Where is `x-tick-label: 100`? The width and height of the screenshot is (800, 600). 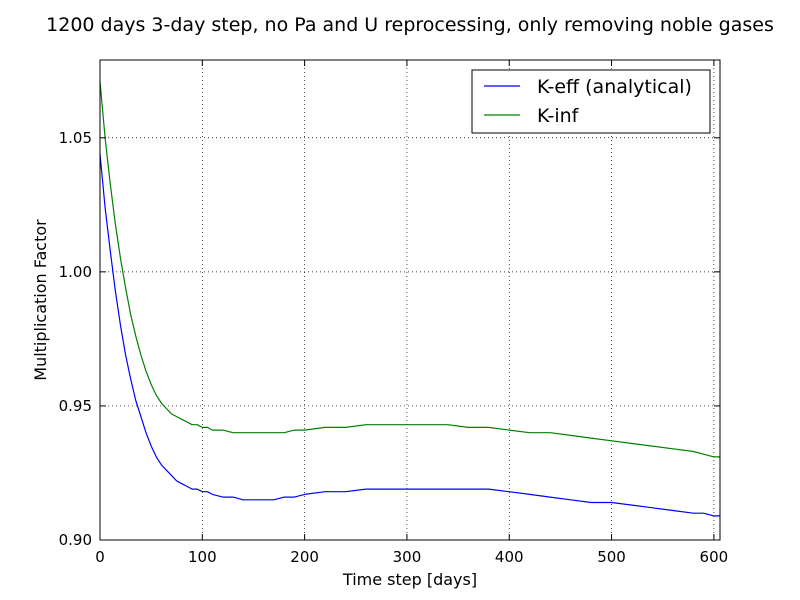 x-tick-label: 100 is located at coordinates (202, 557).